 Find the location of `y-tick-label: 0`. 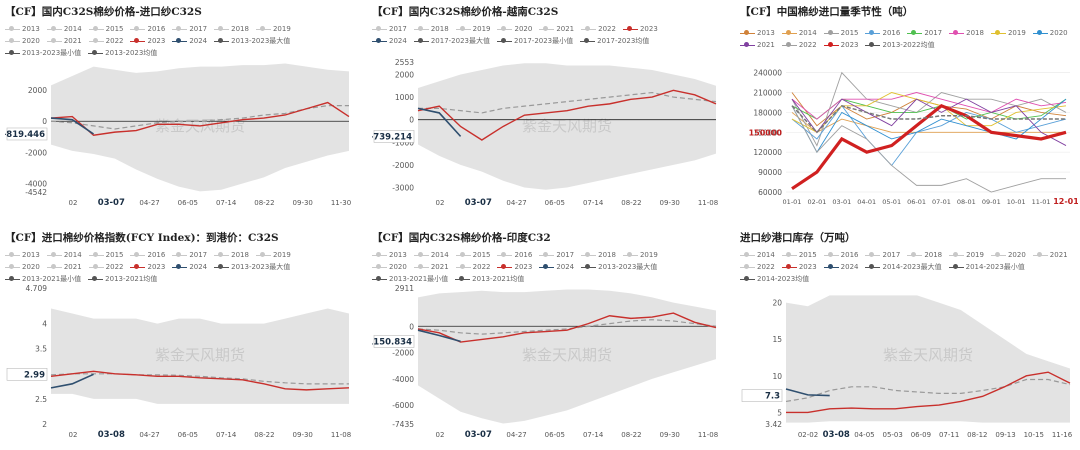

y-tick-label: 0 is located at coordinates (411, 326).